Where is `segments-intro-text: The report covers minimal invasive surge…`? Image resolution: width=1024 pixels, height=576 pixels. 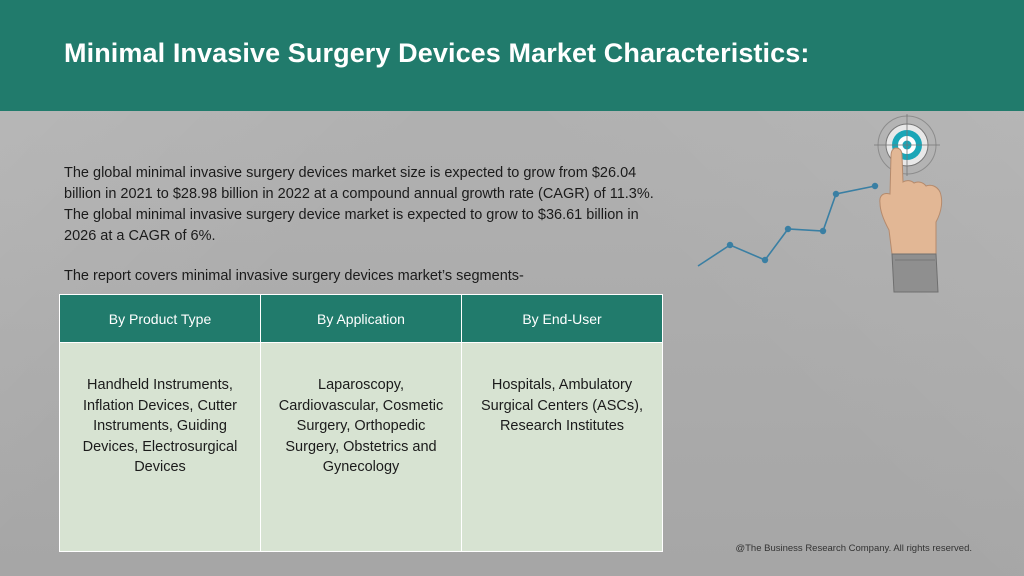 segments-intro-text: The report covers minimal invasive surge… is located at coordinates (294, 276).